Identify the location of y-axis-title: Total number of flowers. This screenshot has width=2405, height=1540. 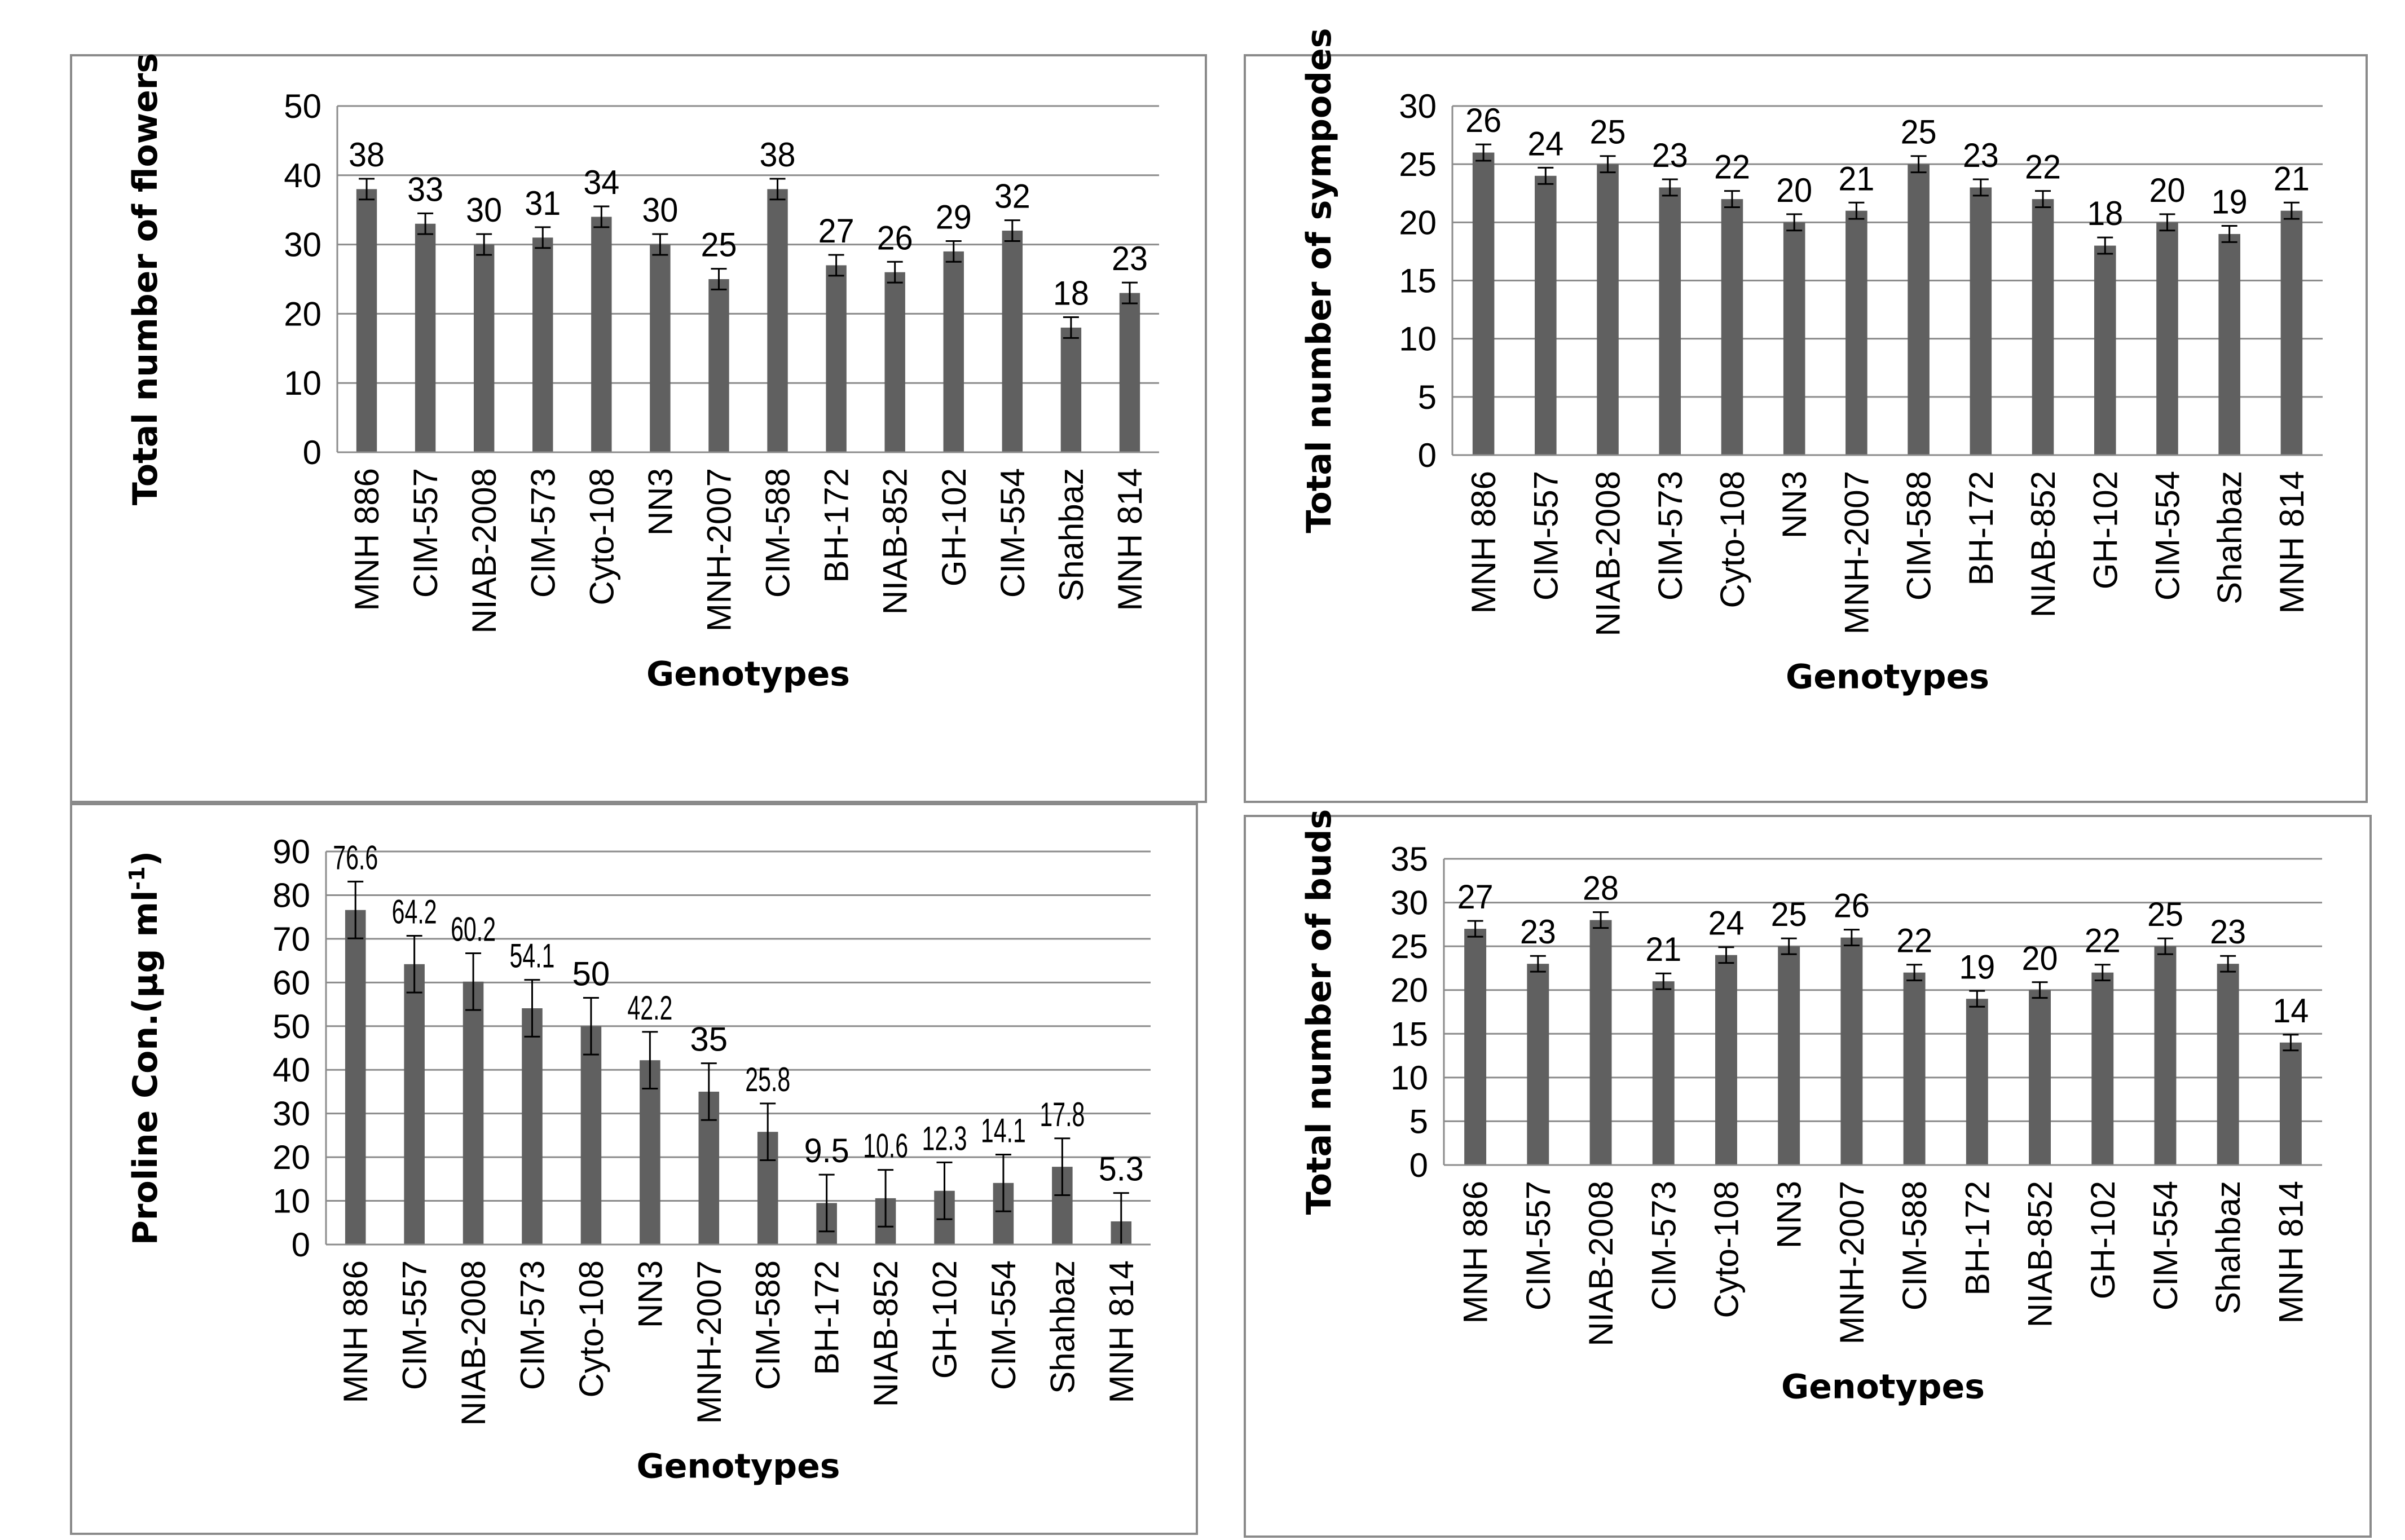
(145, 279).